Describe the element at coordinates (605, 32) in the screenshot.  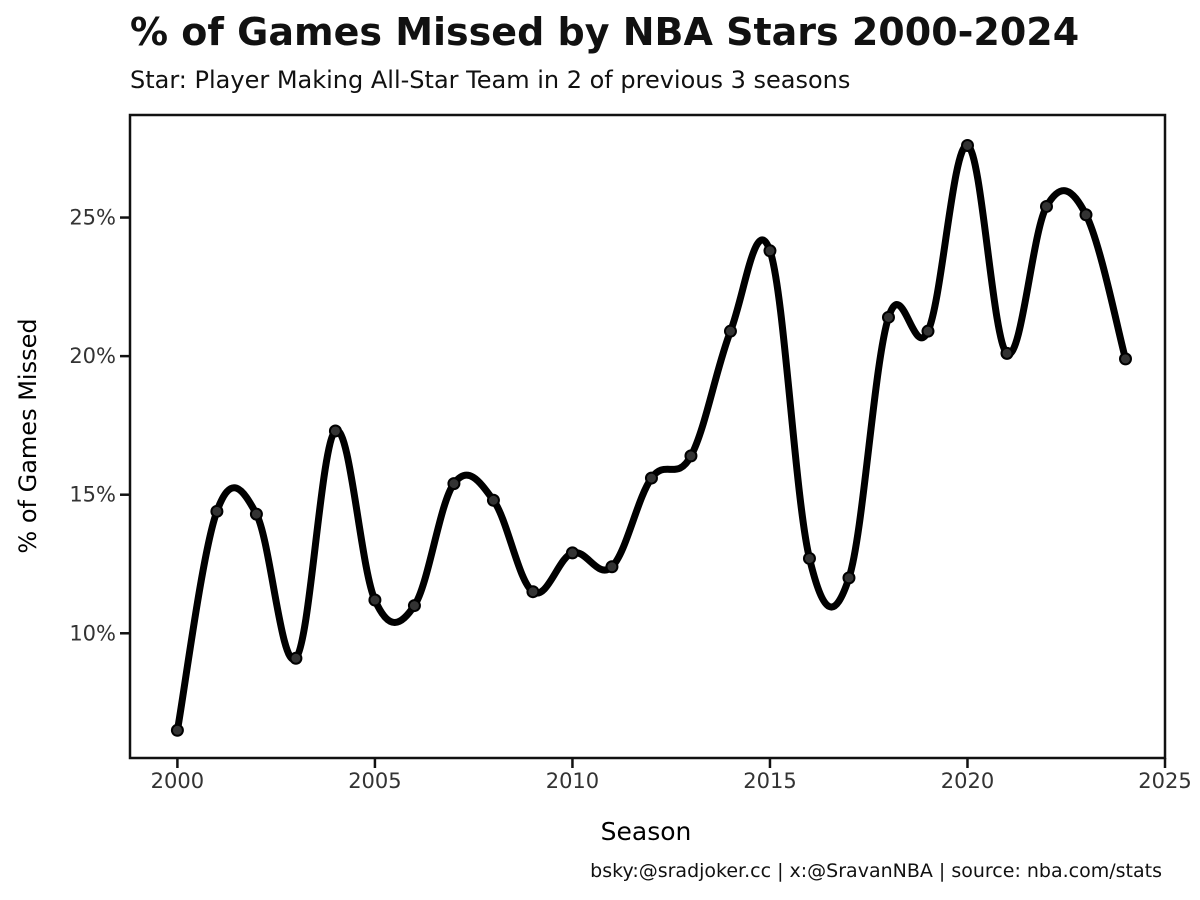
I see `chart-title: % of Games Missed by NBA Stars 2000-2024` at that location.